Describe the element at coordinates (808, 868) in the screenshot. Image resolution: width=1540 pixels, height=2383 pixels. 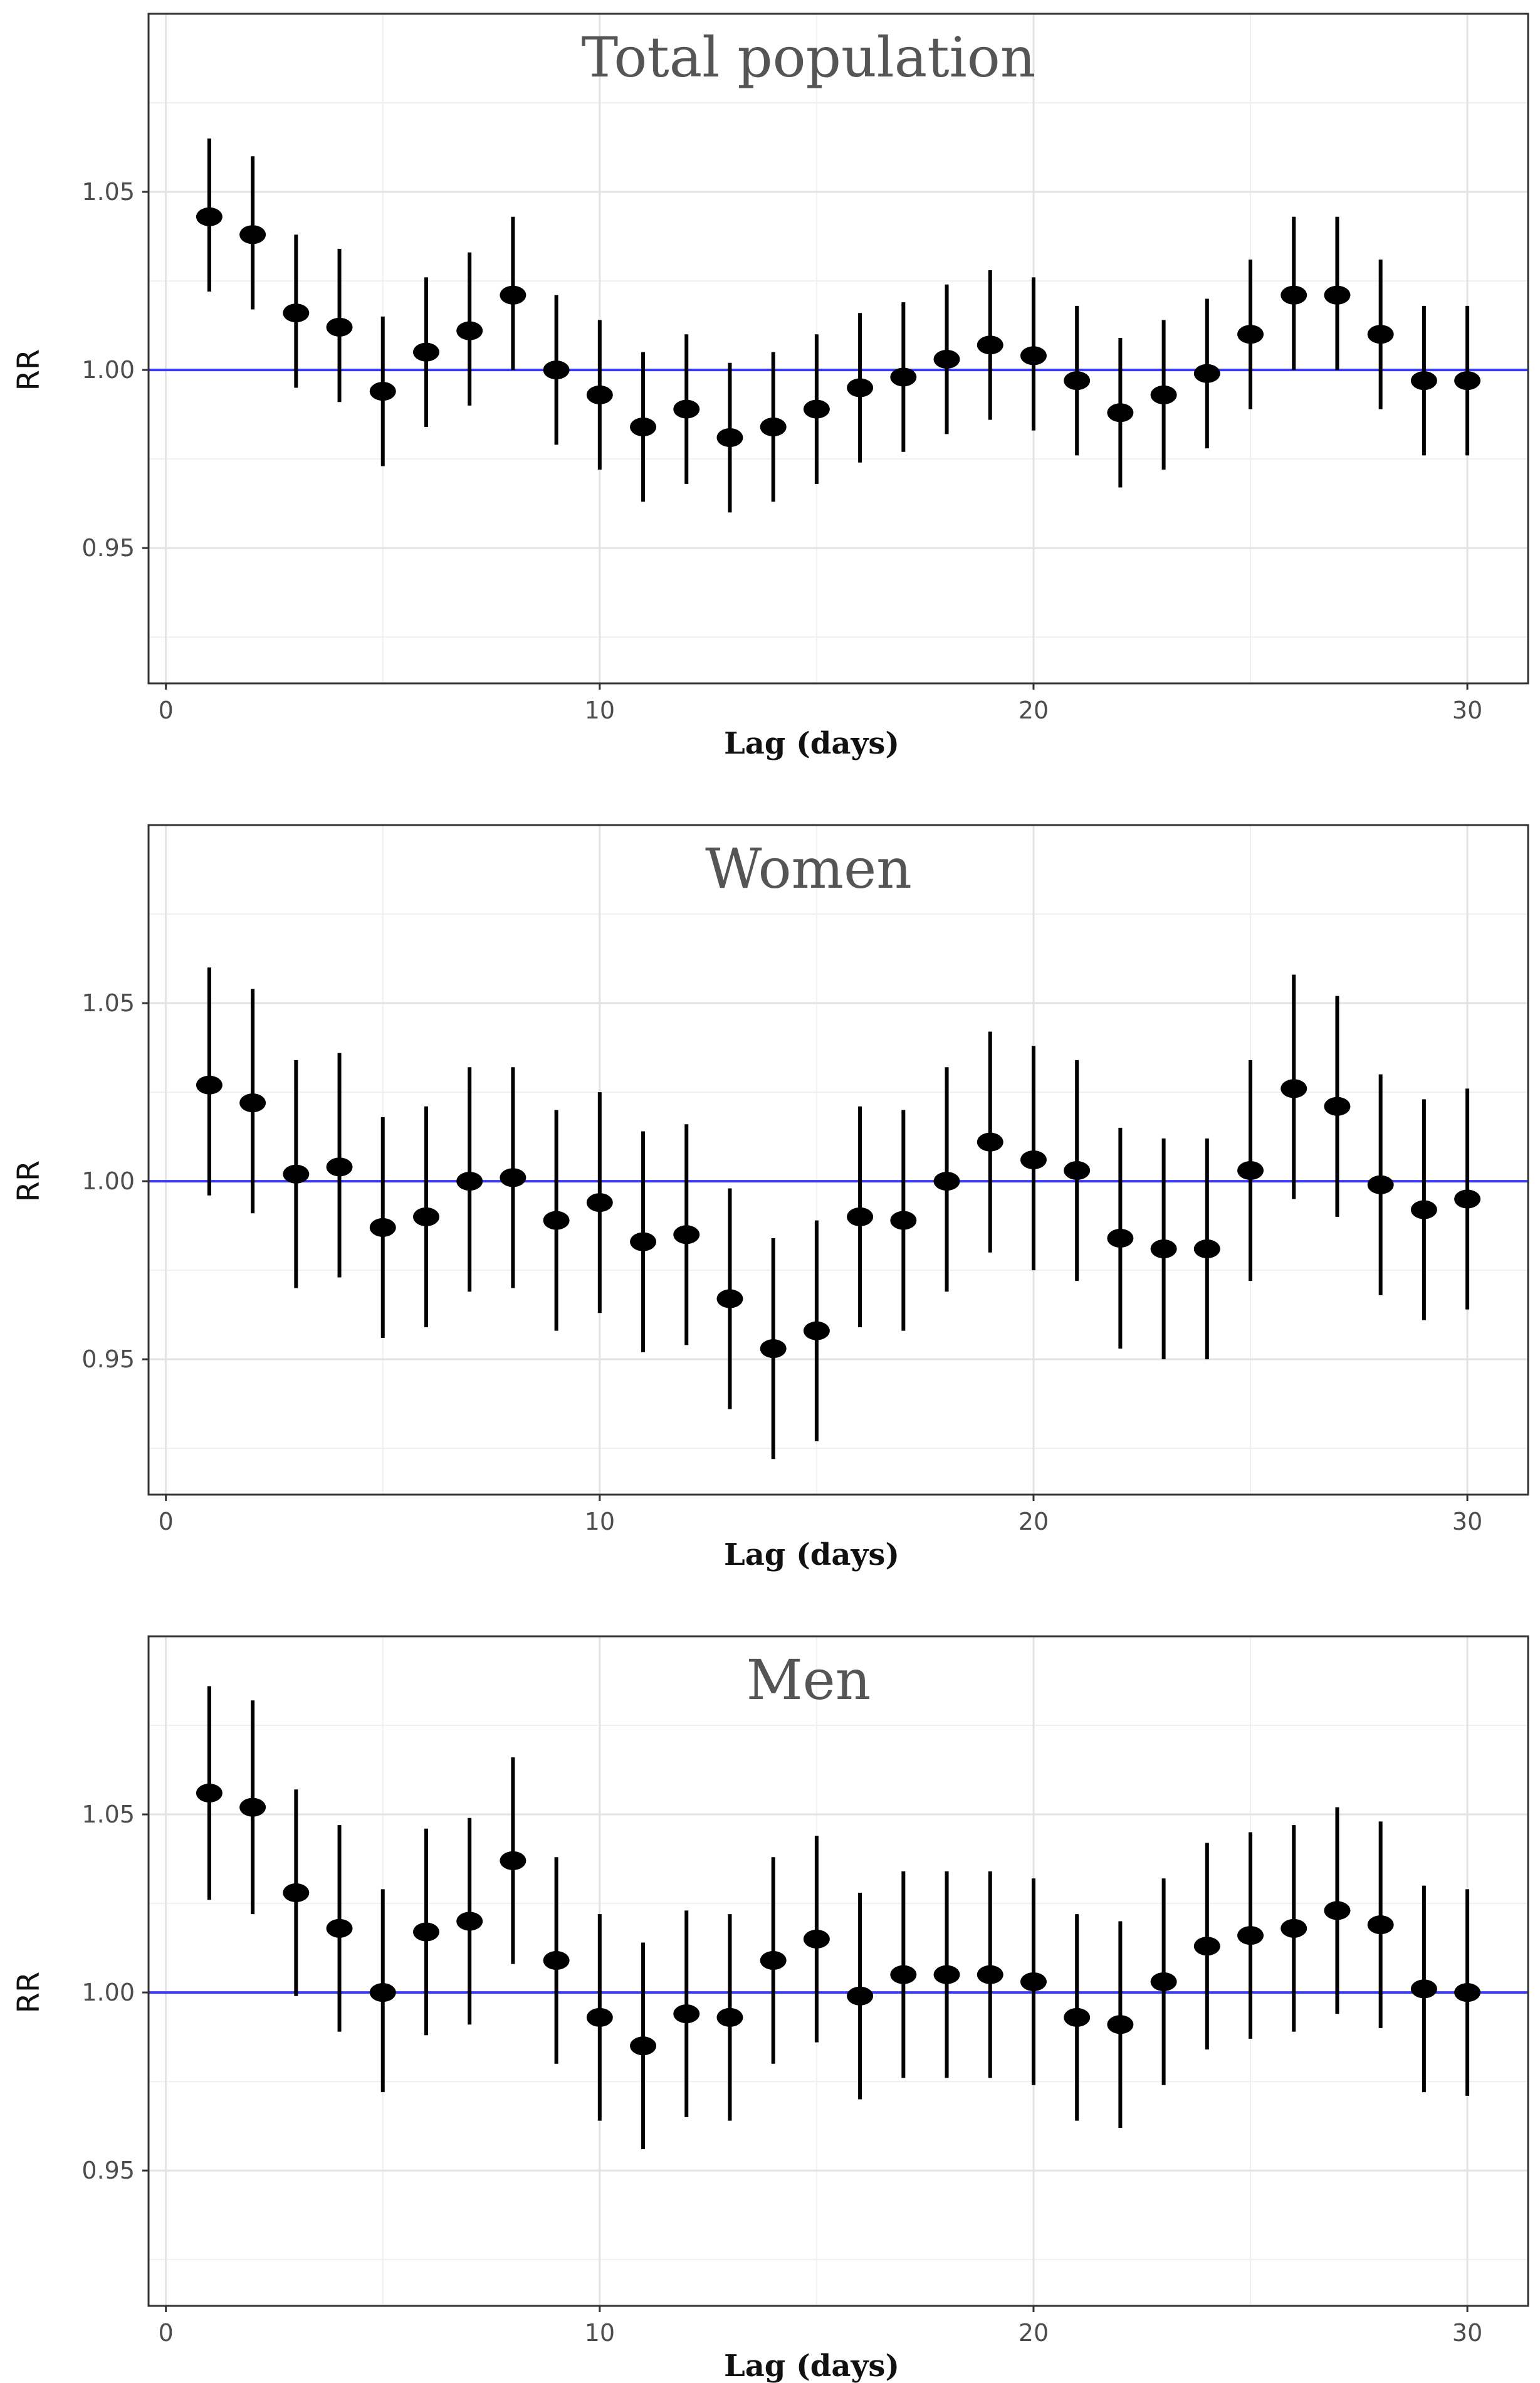
I see `chart-title: Women` at that location.